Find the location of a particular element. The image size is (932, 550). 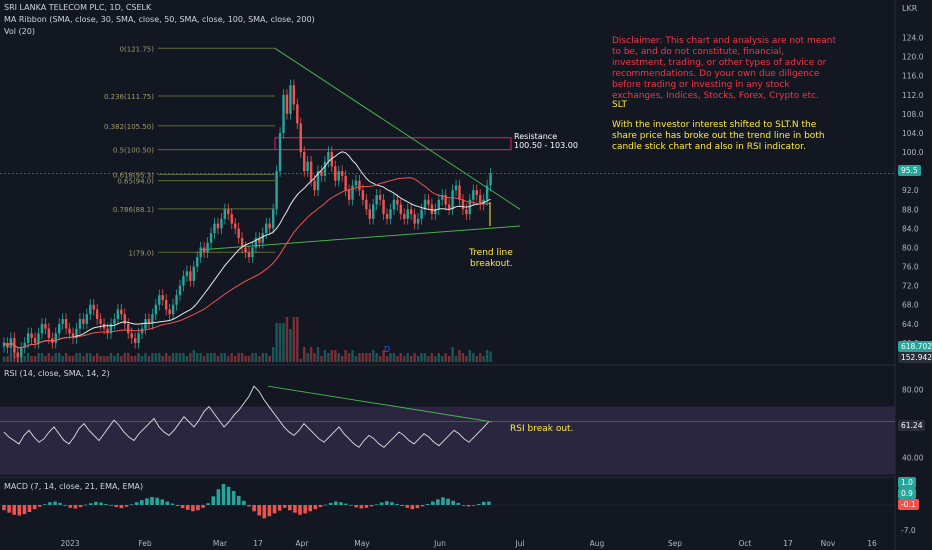

x-tick-4: Apr is located at coordinates (303, 543).